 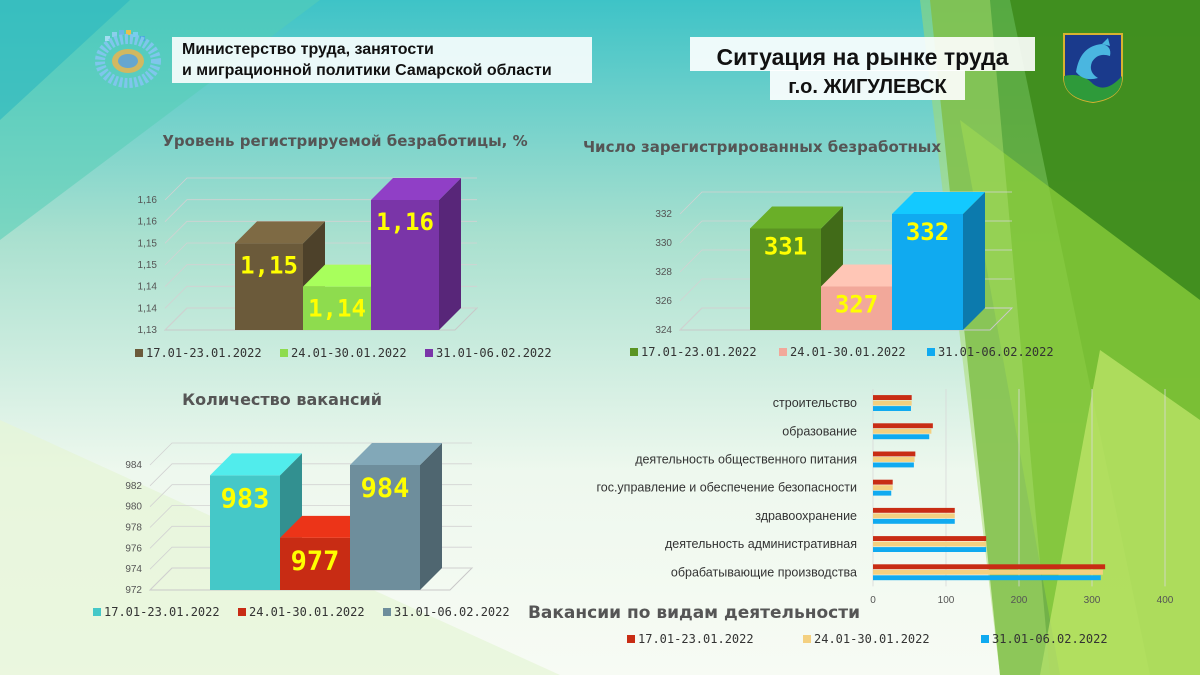 I want to click on category-label: строительство, so click(x=815, y=403).